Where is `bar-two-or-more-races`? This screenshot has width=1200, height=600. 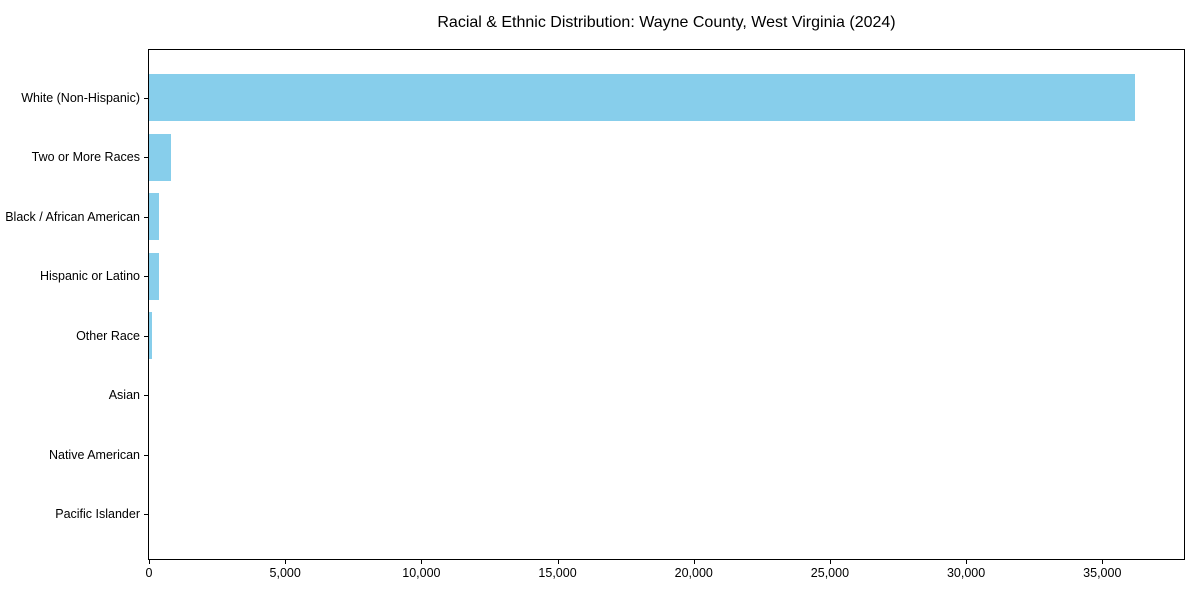
bar-two-or-more-races is located at coordinates (160, 157).